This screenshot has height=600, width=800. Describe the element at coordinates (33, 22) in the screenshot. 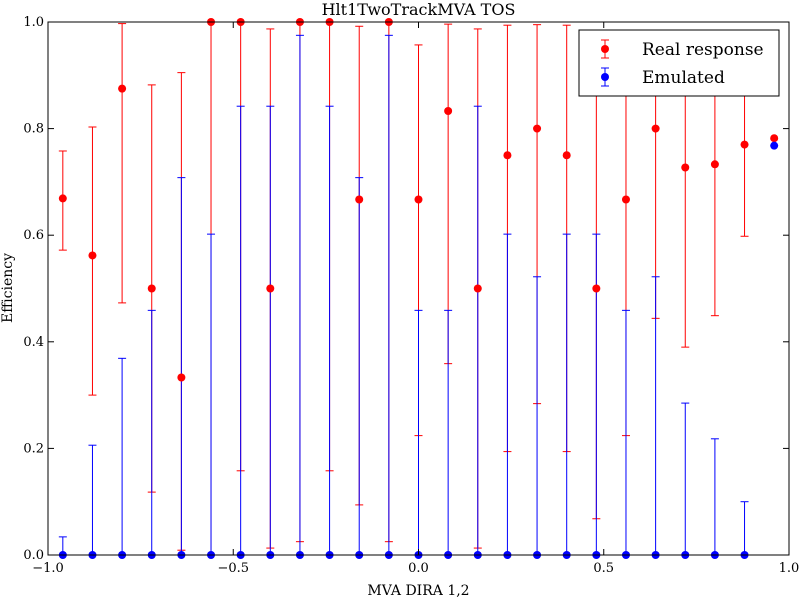

I see `y-tick-label: 1.0` at that location.